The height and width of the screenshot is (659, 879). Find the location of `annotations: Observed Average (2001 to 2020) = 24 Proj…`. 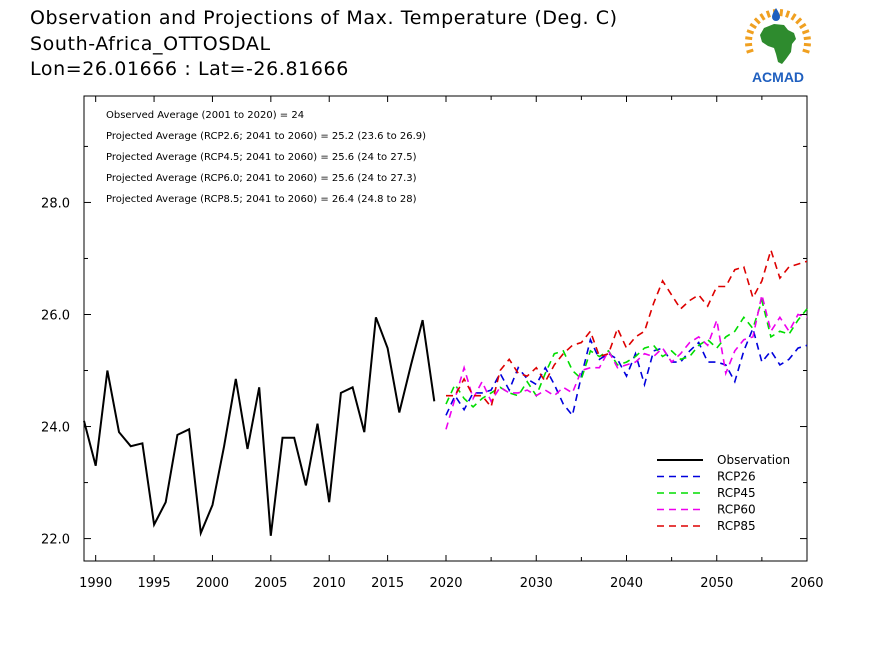

annotations: Observed Average (2001 to 2020) = 24 Proj… is located at coordinates (266, 157).